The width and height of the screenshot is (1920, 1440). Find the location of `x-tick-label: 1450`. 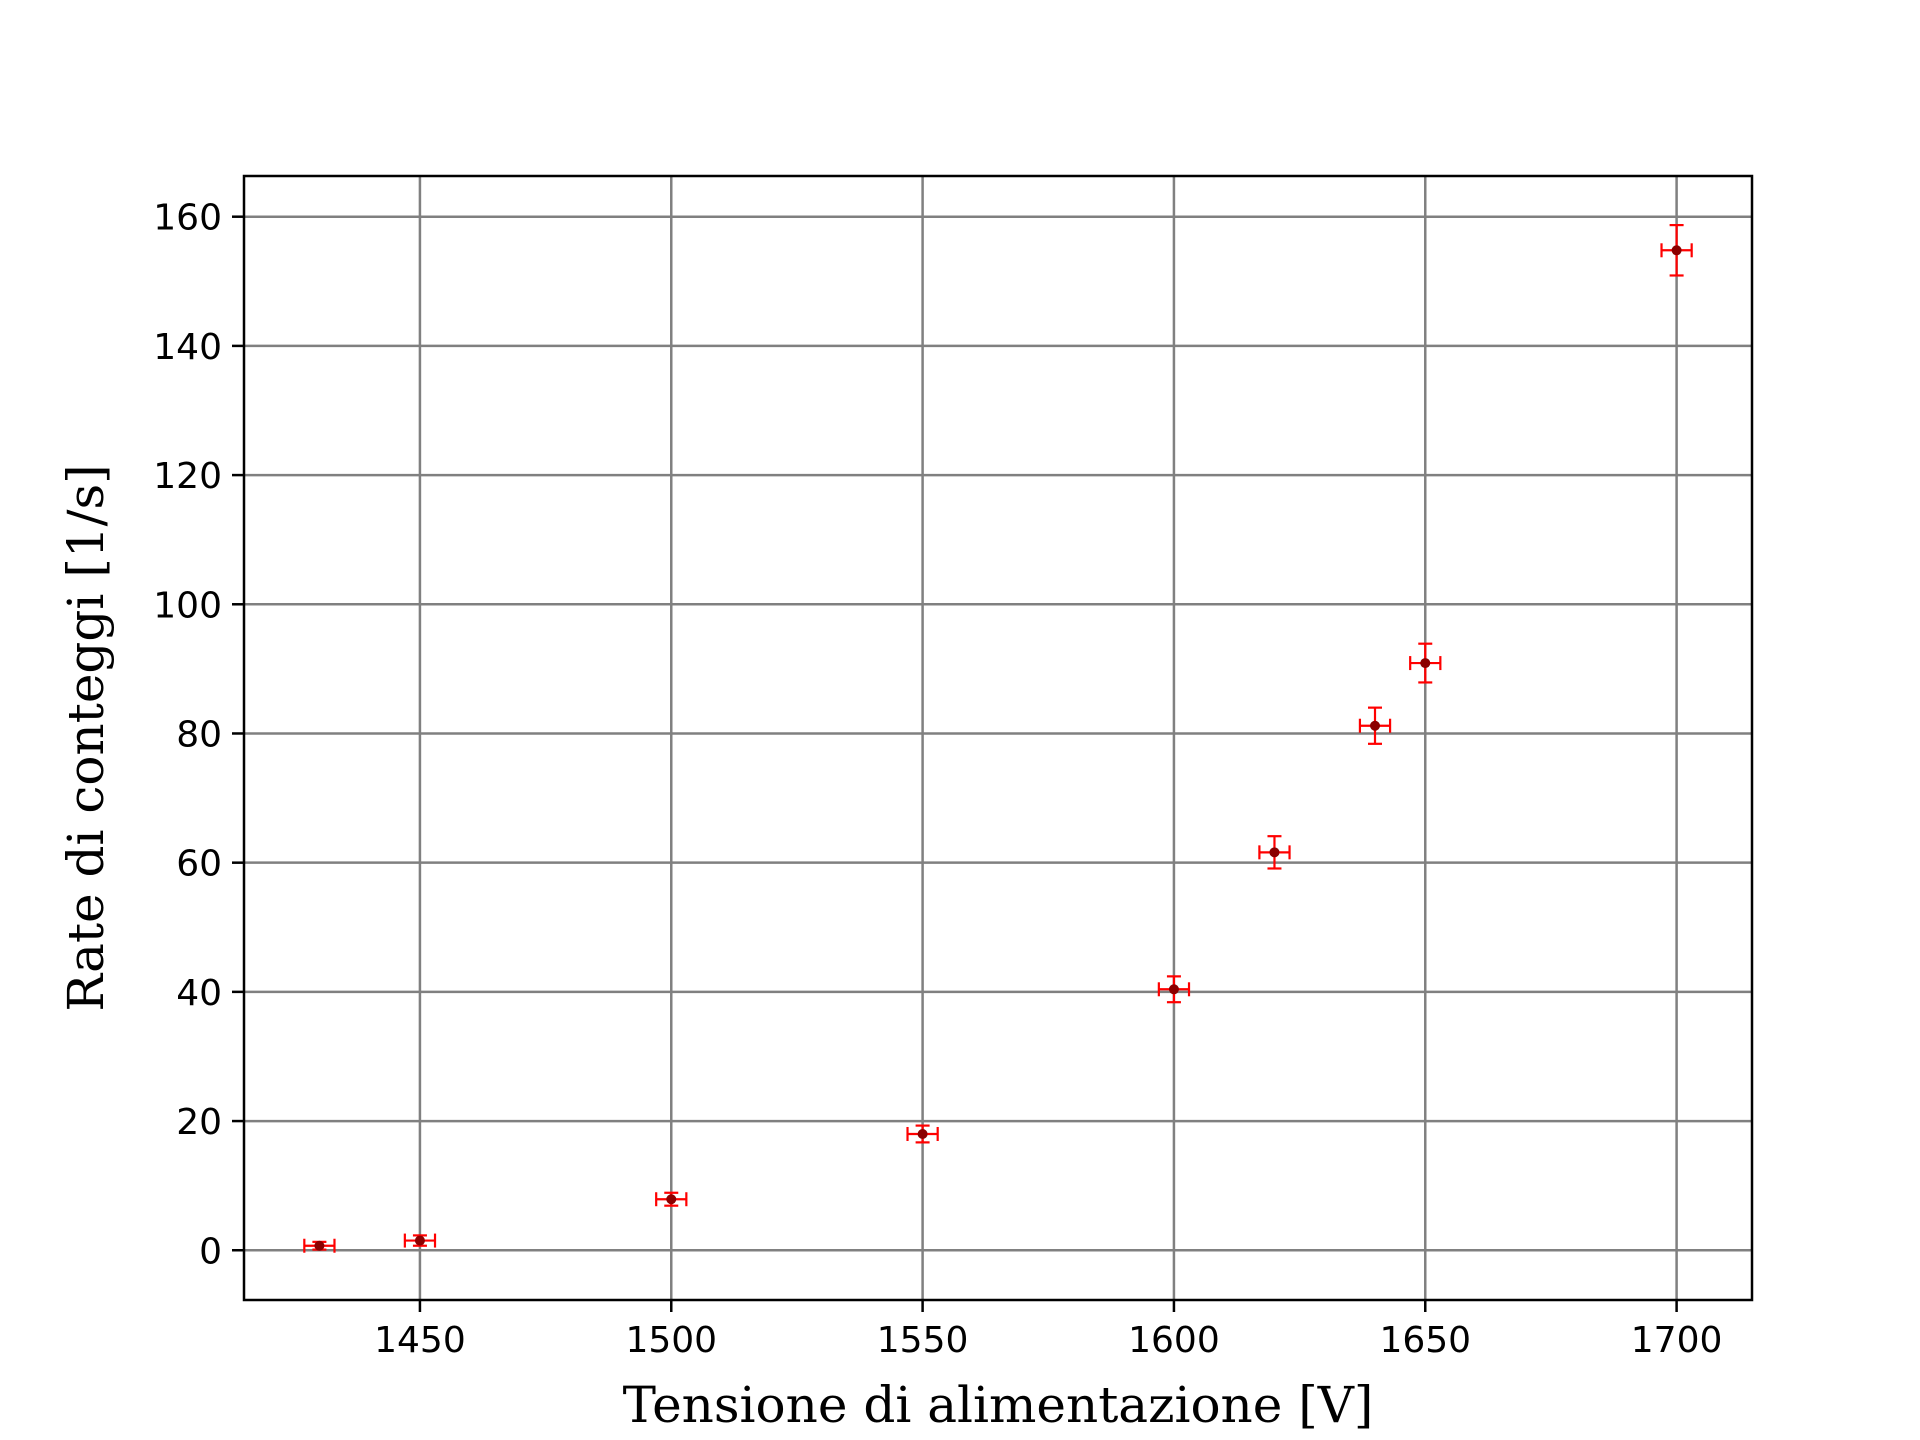

x-tick-label: 1450 is located at coordinates (420, 1340).